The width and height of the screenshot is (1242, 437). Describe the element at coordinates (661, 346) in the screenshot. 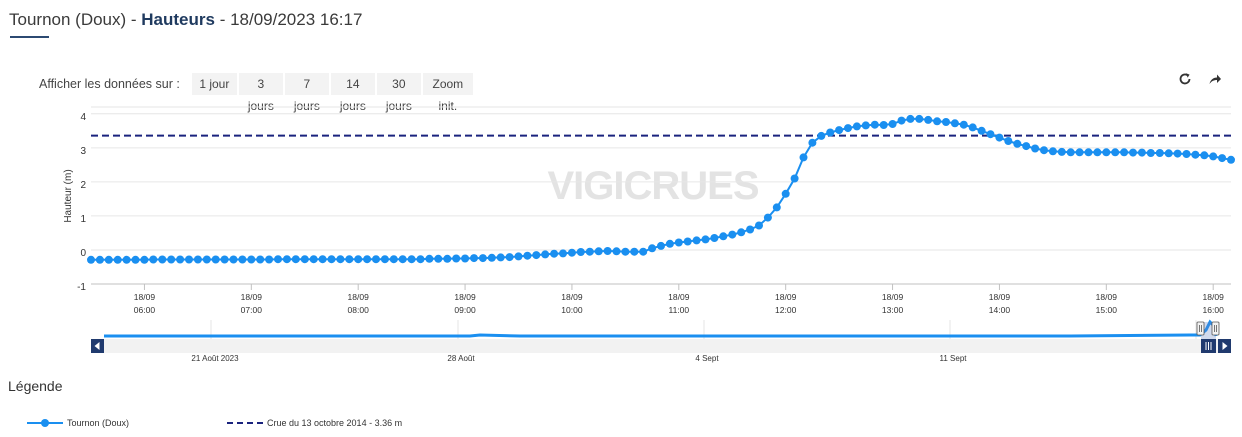

I see `navigator-scrollbar-track` at that location.